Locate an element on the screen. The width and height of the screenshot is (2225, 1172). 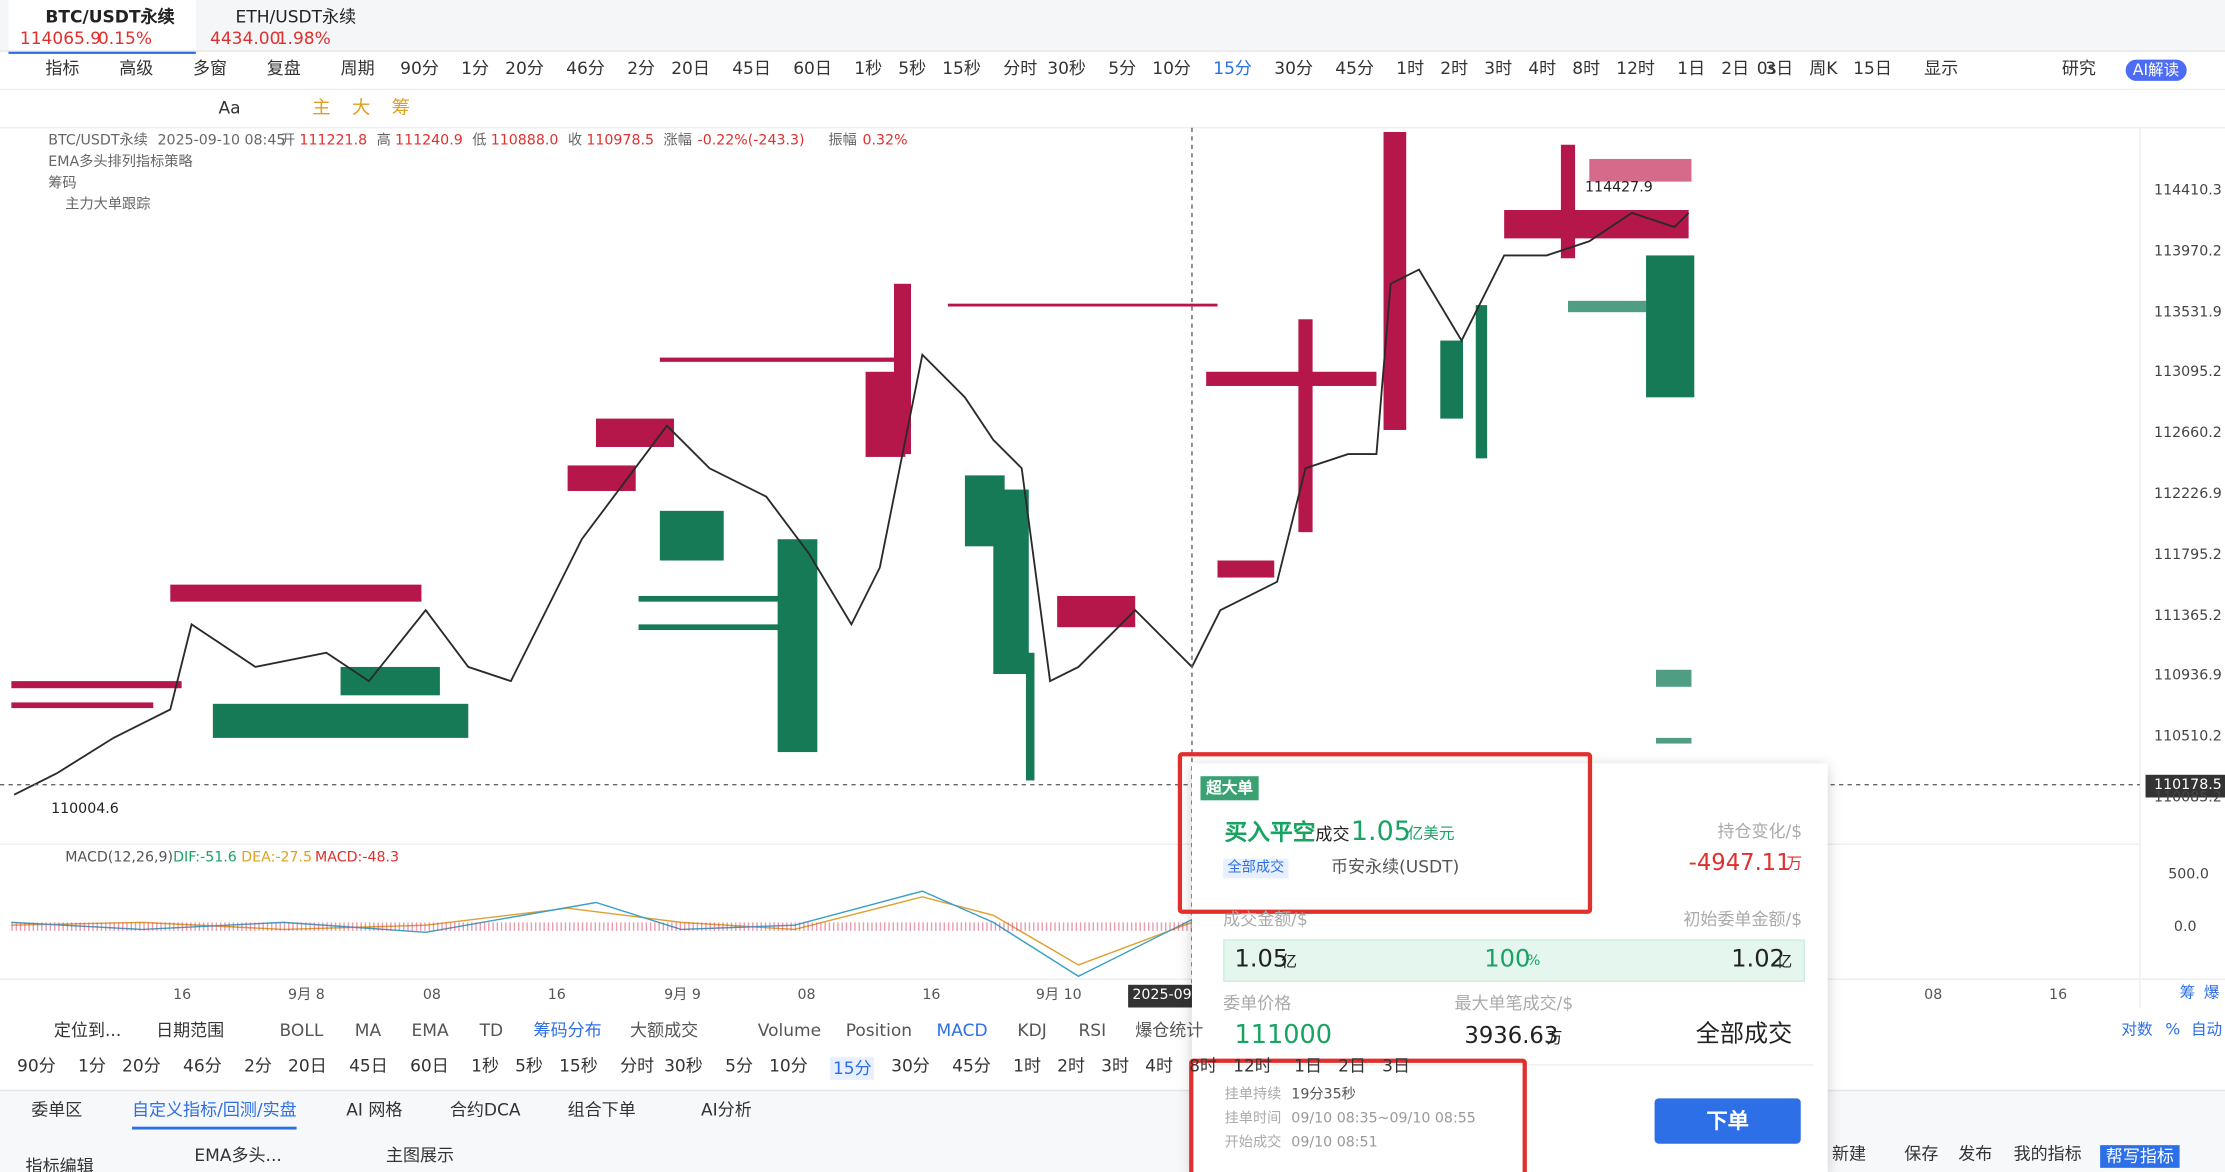
axis-control: 自动 is located at coordinates (2206, 1029).